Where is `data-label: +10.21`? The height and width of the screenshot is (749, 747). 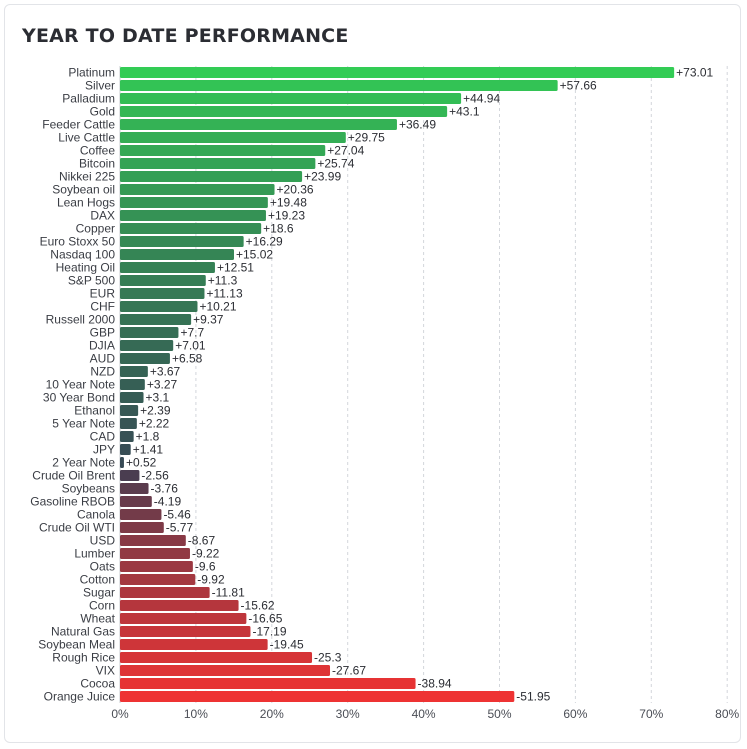
data-label: +10.21 is located at coordinates (217, 307).